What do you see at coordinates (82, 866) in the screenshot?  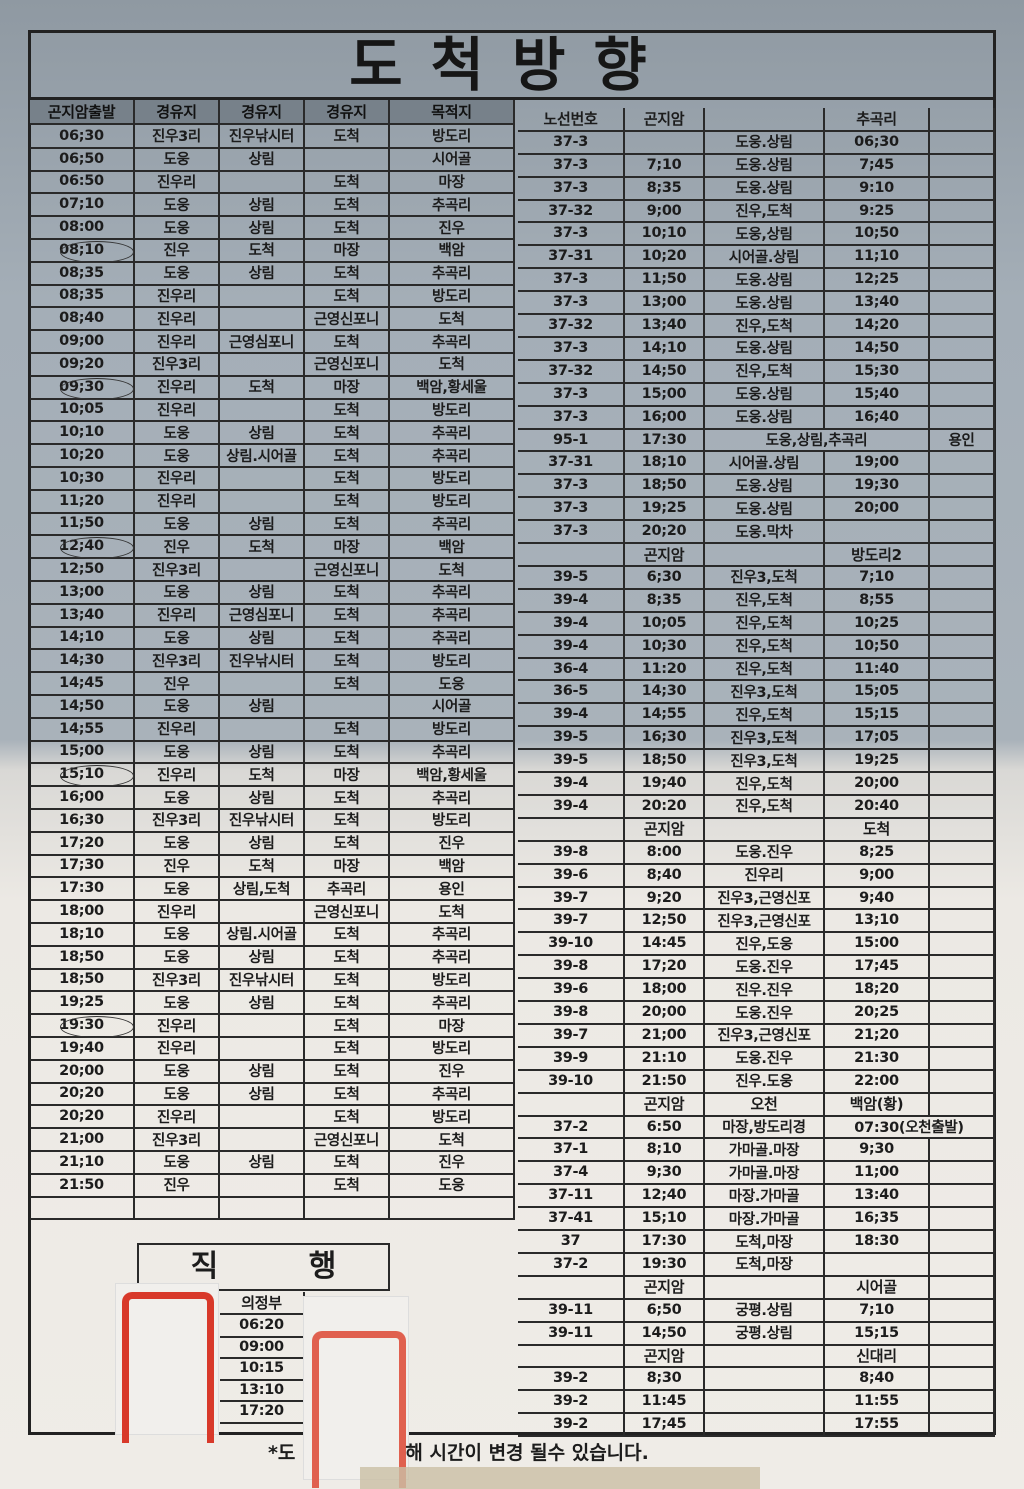 I see `departure-time-cell: 17;30` at bounding box center [82, 866].